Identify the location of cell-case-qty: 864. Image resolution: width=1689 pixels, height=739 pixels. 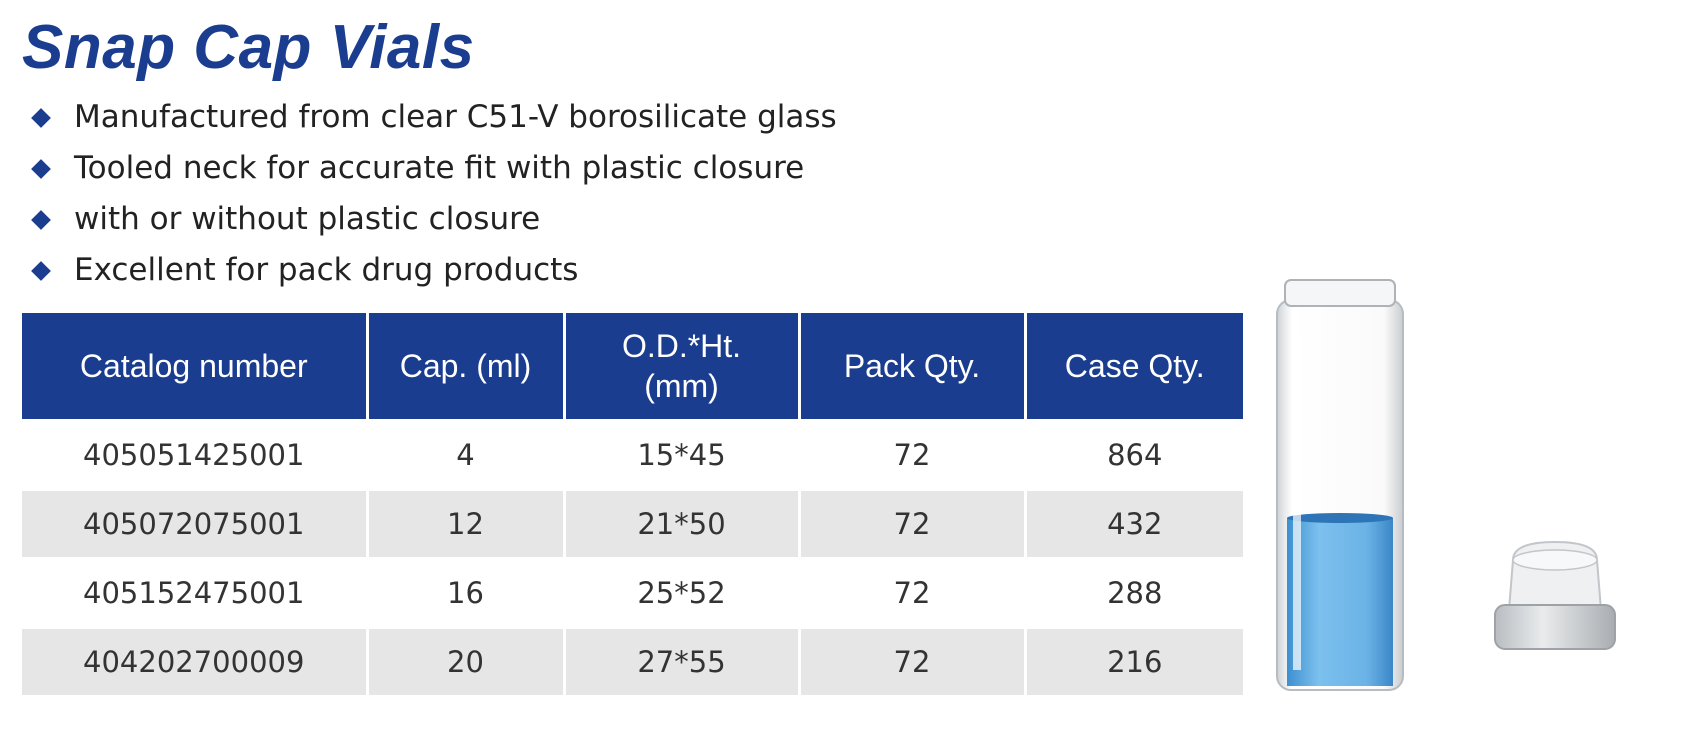
(1134, 454).